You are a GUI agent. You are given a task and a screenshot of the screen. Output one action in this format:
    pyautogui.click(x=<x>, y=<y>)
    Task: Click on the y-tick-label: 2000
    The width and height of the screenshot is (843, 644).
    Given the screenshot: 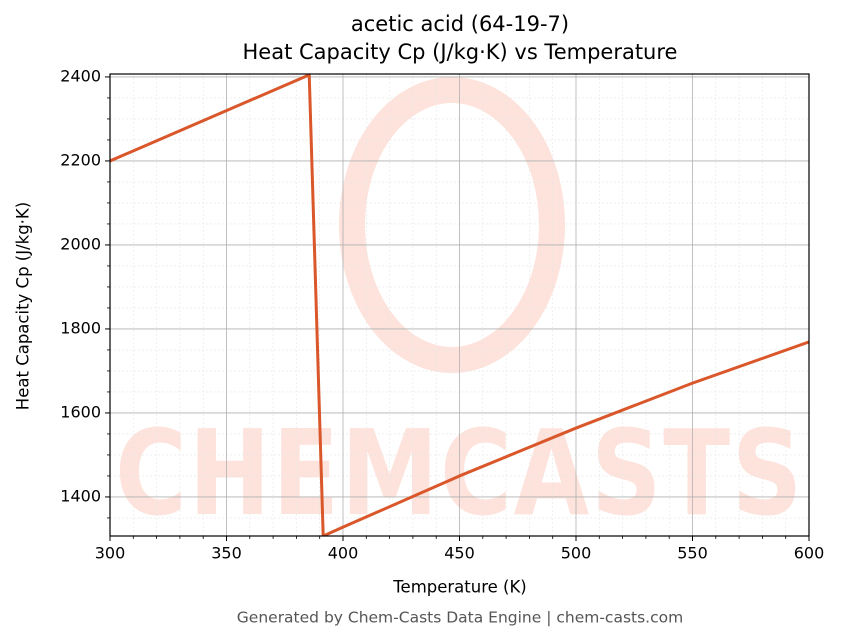 What is the action you would take?
    pyautogui.click(x=80, y=243)
    